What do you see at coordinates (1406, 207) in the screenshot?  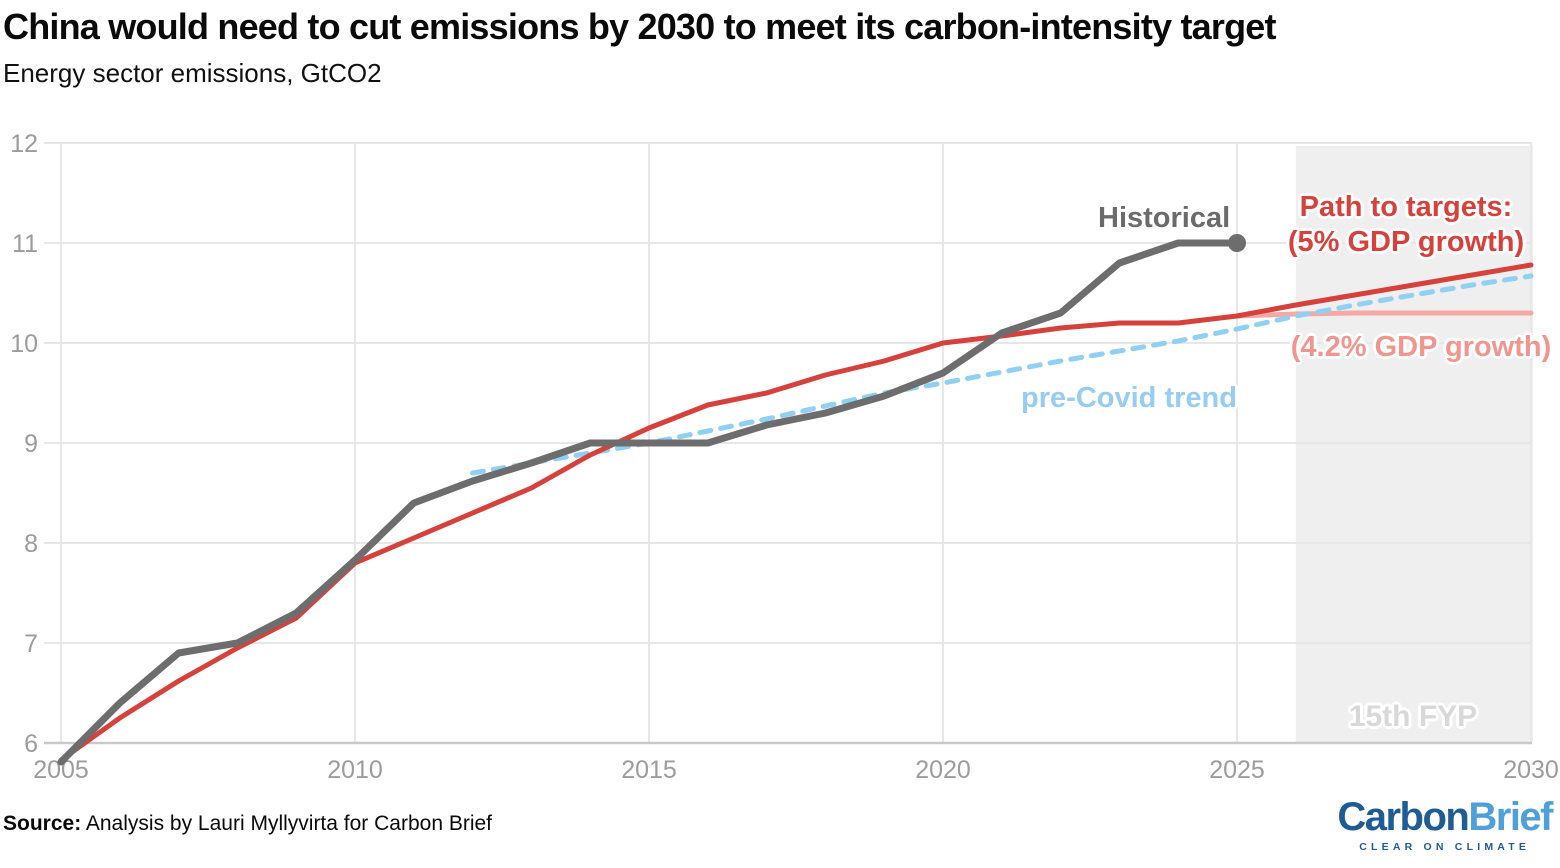 I see `legend-label-path-line1: Path to targets:` at bounding box center [1406, 207].